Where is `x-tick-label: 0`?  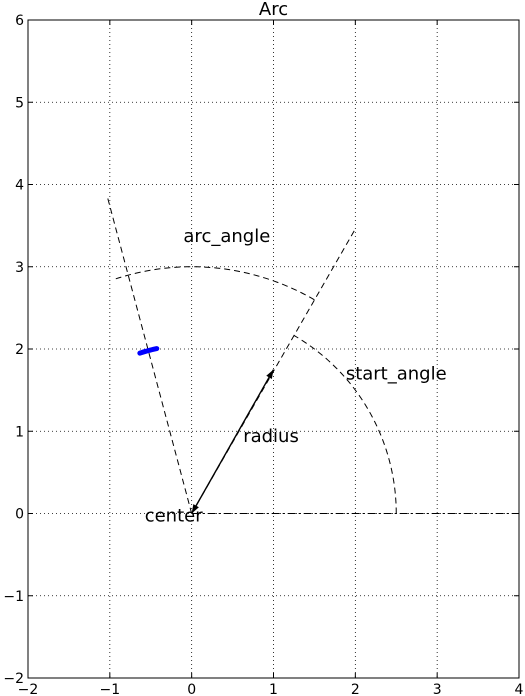 x-tick-label: 0 is located at coordinates (191, 689).